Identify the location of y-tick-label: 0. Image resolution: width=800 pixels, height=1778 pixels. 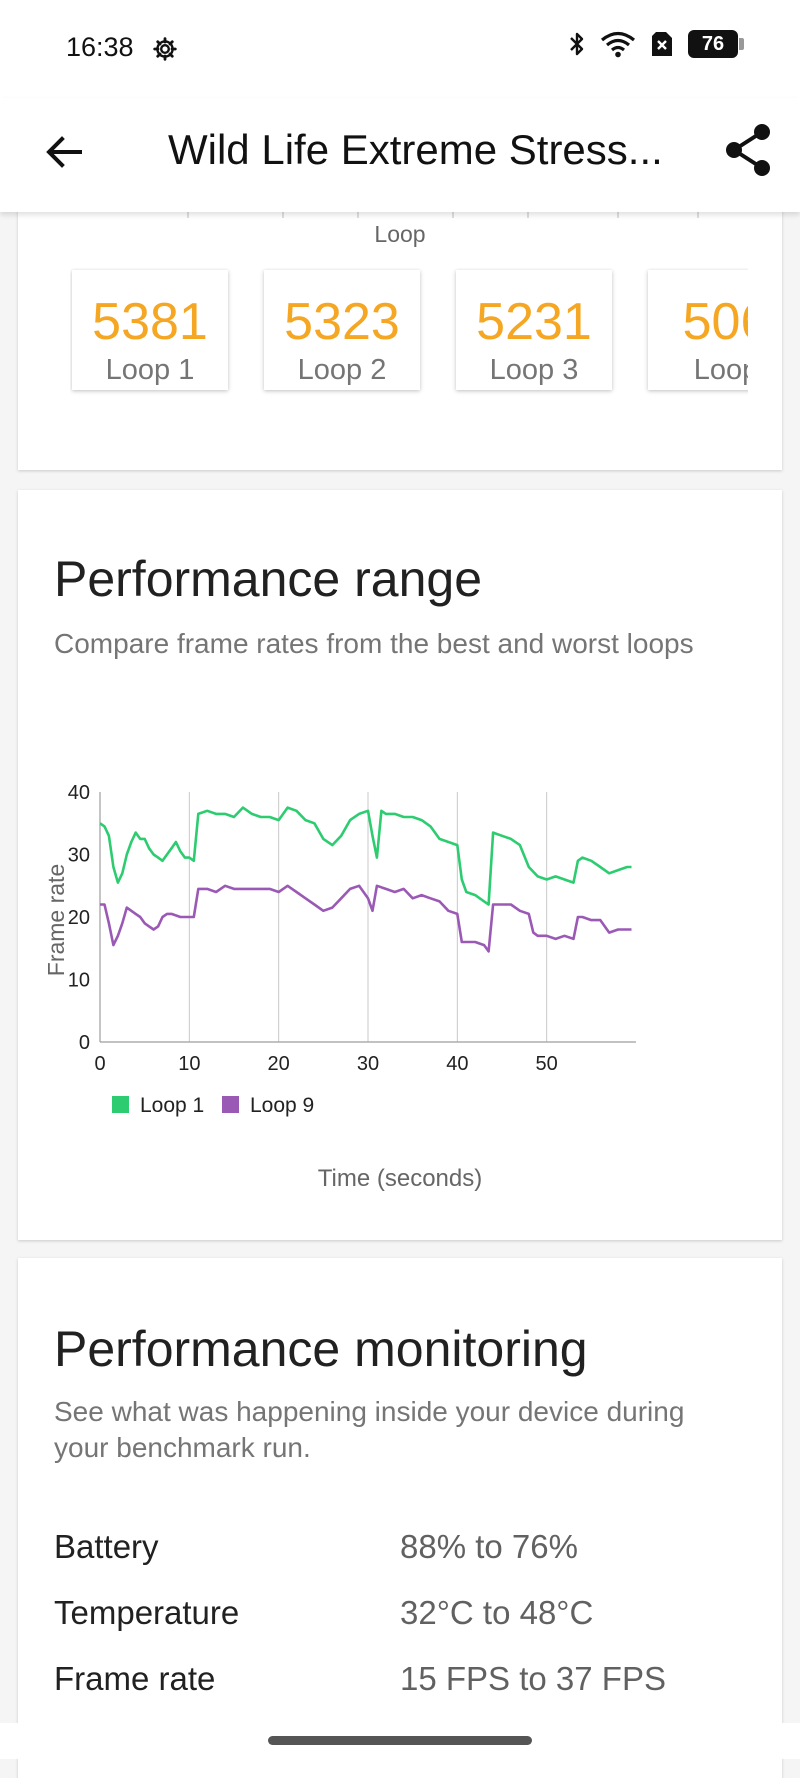
(84, 1043).